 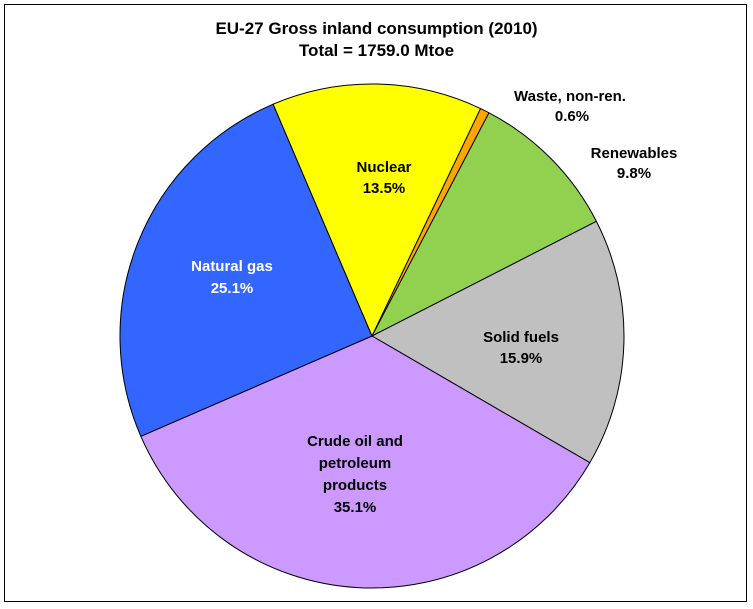 I want to click on slice-label-waste-non-ren: Waste, non-ren., so click(x=570, y=96).